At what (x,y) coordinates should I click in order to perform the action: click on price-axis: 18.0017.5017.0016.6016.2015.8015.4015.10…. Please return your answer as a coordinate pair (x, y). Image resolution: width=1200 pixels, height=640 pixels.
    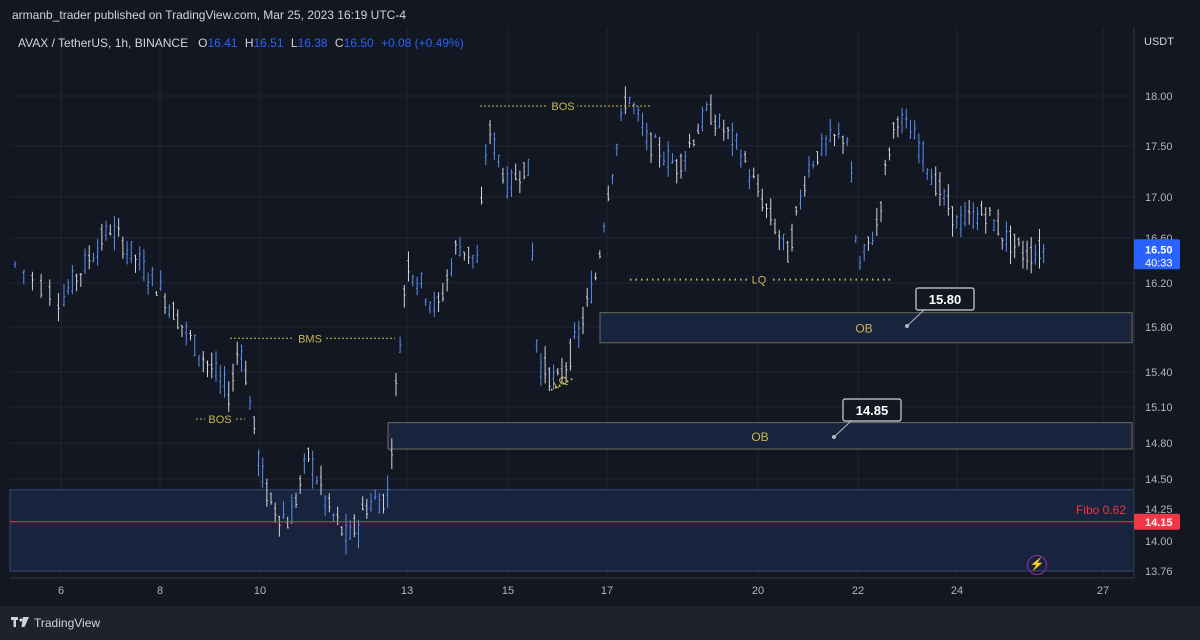
    Looking at the image, I should click on (1156, 303).